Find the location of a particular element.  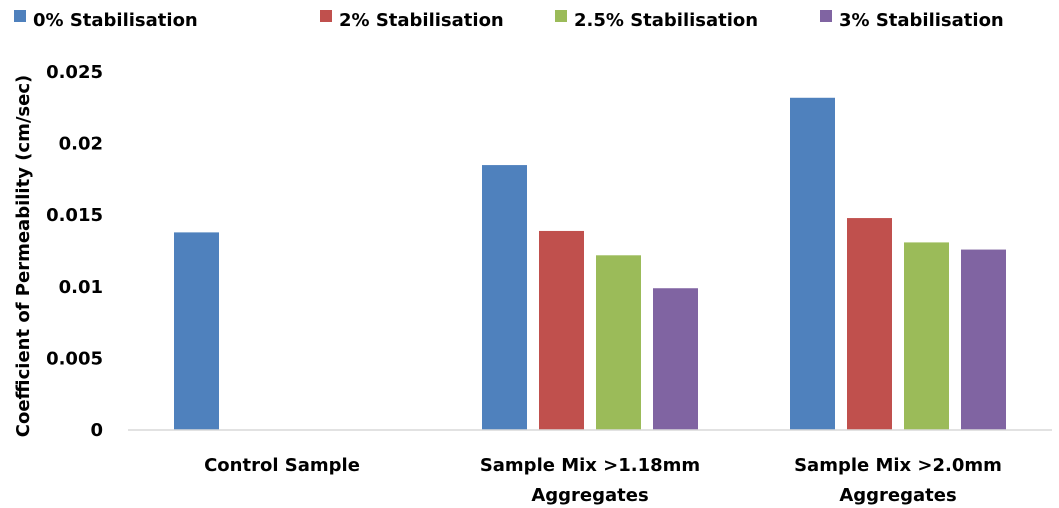

y-axis: 0 0.005 0.01 0.015 0.02 0.025 is located at coordinates (74, 251).